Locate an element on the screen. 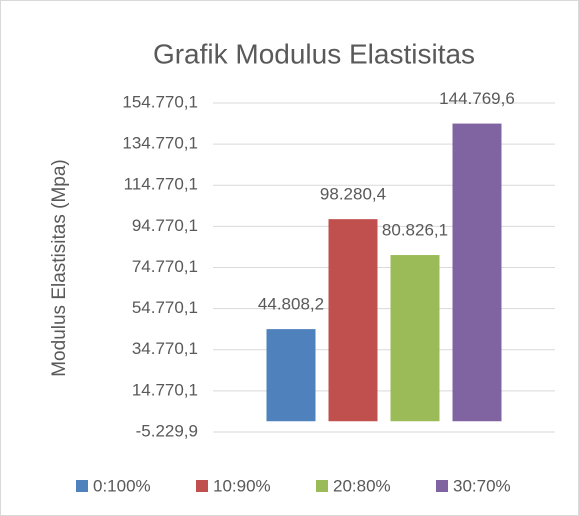 This screenshot has height=516, width=579. y-tick-label: 154.770,1 is located at coordinates (160, 101).